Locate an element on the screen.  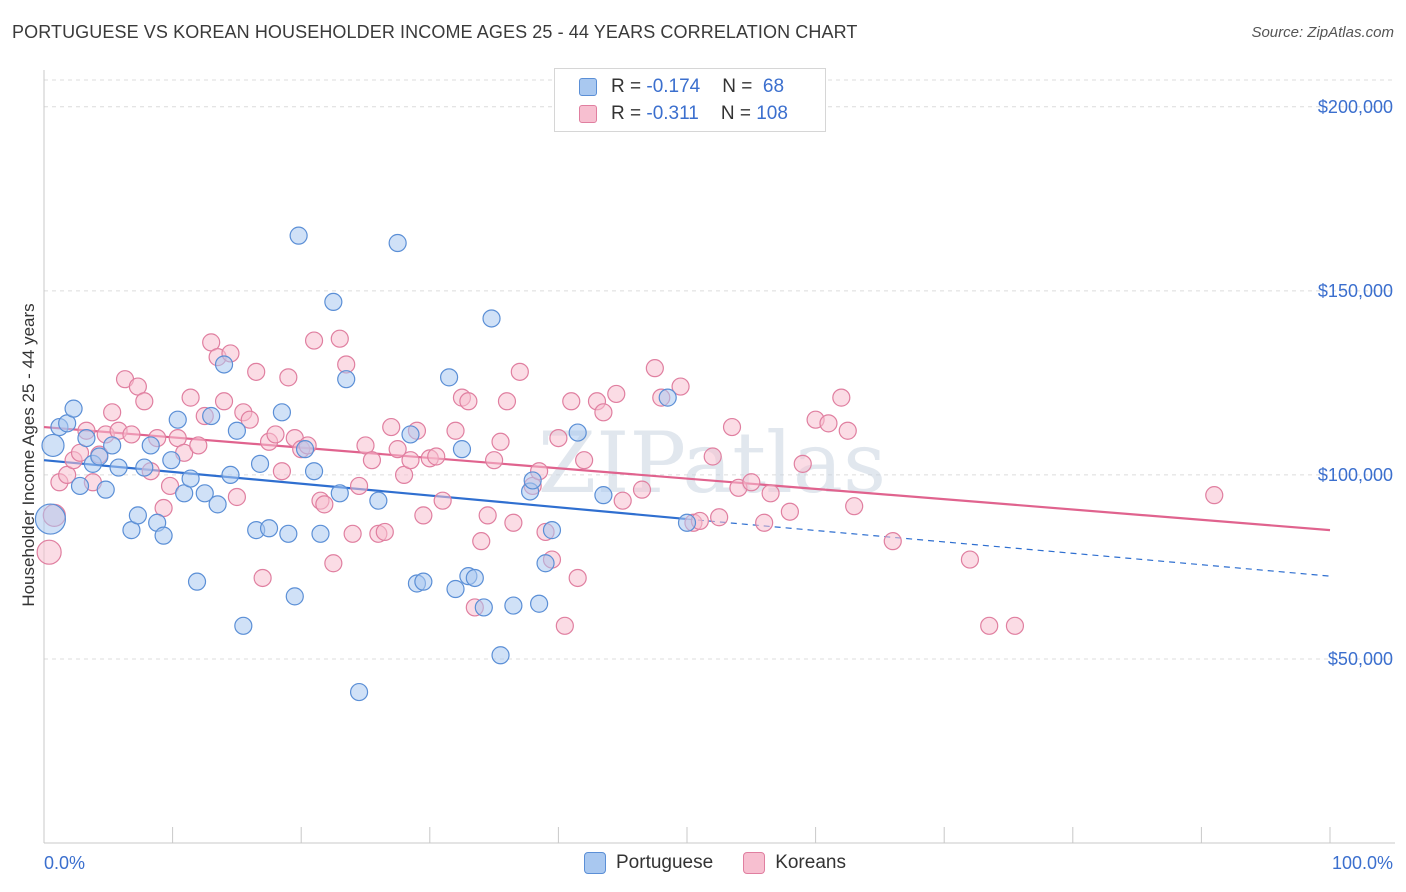
legend-label-koreans: Koreans is located at coordinates (810, 862).